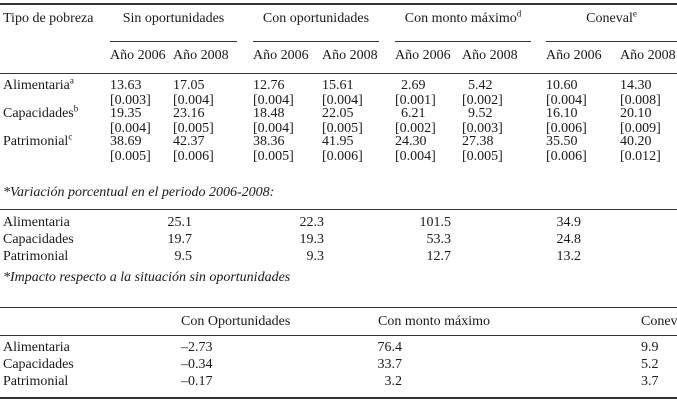 The image size is (677, 405). Describe the element at coordinates (41, 112) in the screenshot. I see `row-label-wrap: Capacidadesb` at that location.